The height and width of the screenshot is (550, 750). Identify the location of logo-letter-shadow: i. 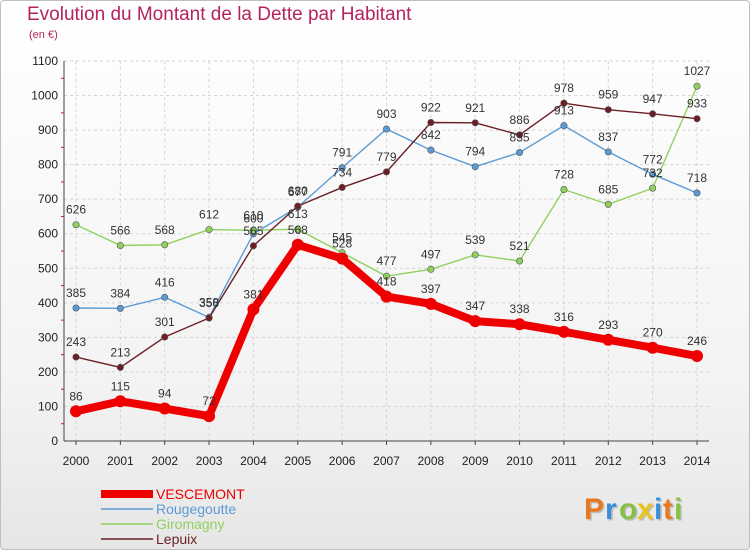
(660, 511).